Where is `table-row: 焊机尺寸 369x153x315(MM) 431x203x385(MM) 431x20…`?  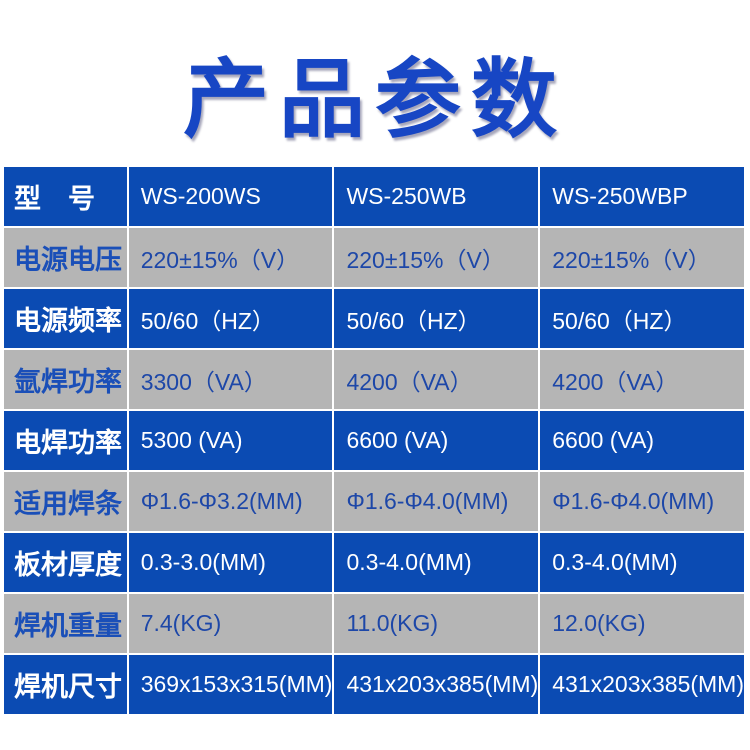
table-row: 焊机尺寸 369x153x315(MM) 431x203x385(MM) 431x20… is located at coordinates (374, 684).